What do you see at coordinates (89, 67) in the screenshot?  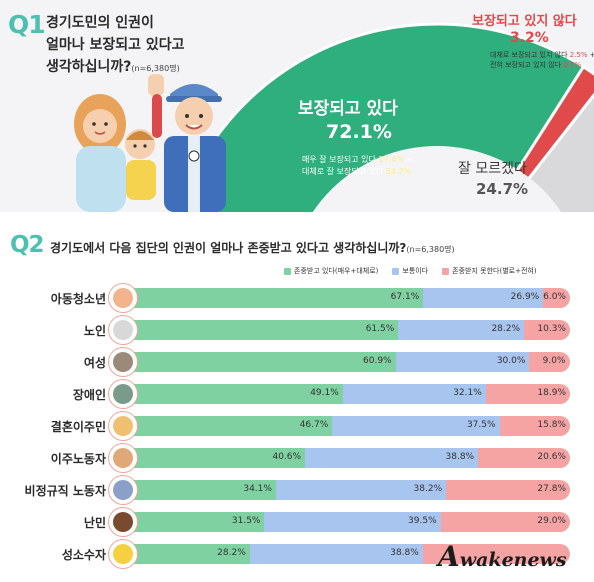 I see `q1-question-line-3: 생각하십니까?` at bounding box center [89, 67].